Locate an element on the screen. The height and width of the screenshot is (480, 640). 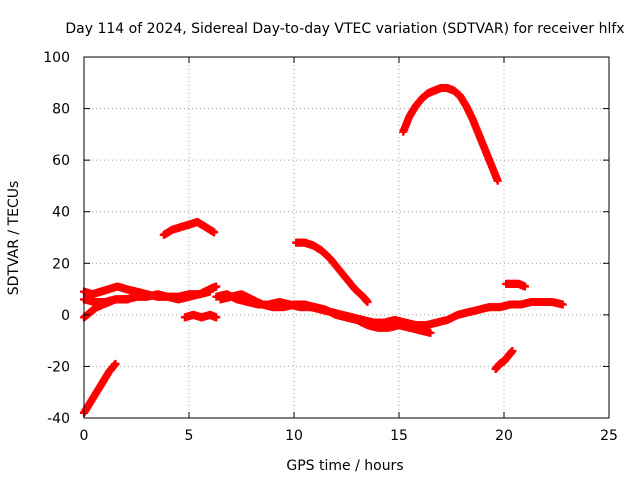
y-tick-label: 80 is located at coordinates (61, 110).